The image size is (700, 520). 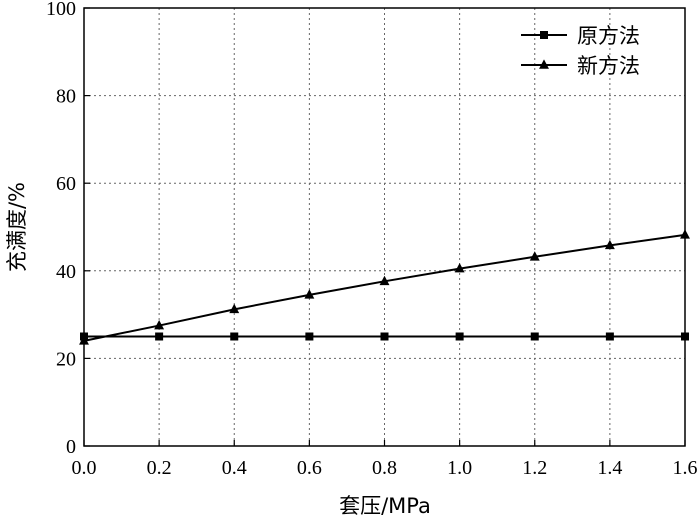 What do you see at coordinates (609, 468) in the screenshot?
I see `x-tick-label: 1.4` at bounding box center [609, 468].